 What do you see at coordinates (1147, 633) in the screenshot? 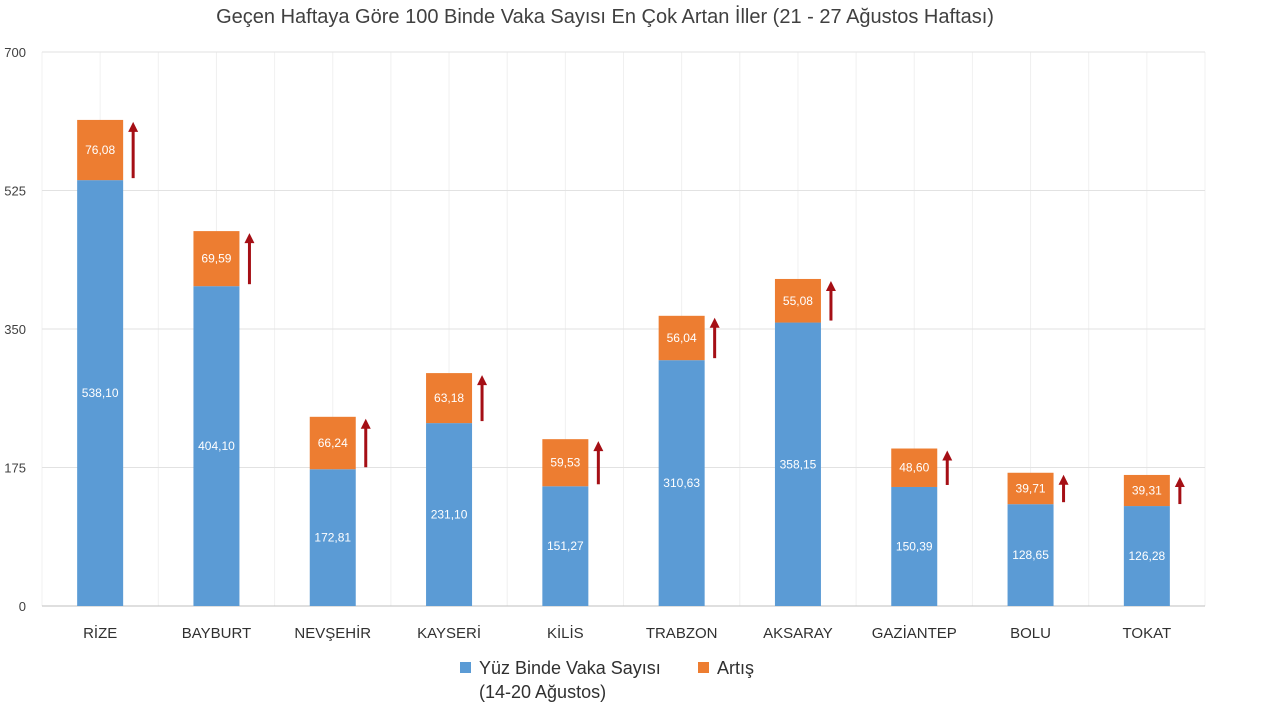
I see `x-category-label: TOKAT` at bounding box center [1147, 633].